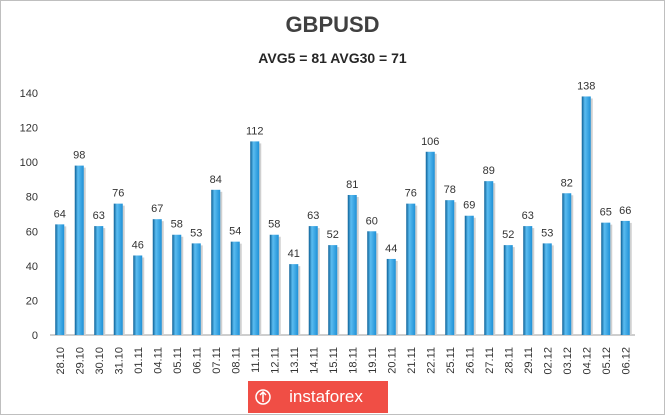  Describe the element at coordinates (235, 232) in the screenshot. I see `bar-value-label: 54` at that location.